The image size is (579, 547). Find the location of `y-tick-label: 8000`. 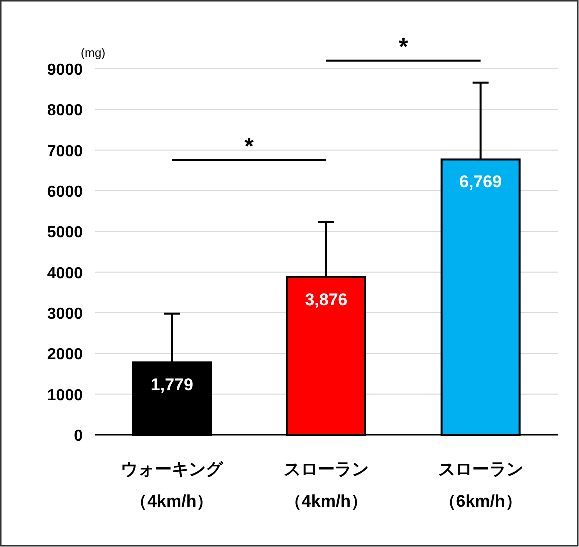

y-tick-label: 8000 is located at coordinates (65, 111).